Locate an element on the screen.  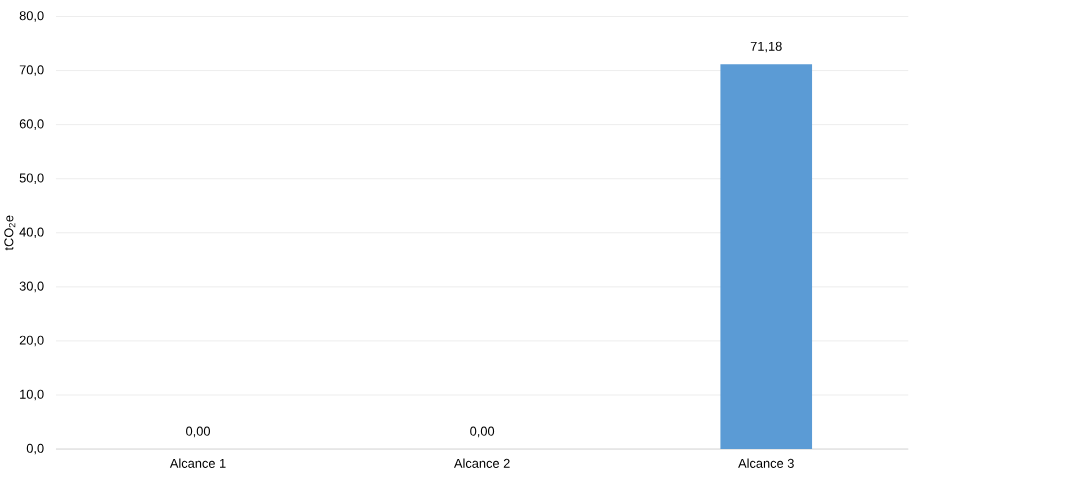
y-tick-label: 60,0 is located at coordinates (31, 124).